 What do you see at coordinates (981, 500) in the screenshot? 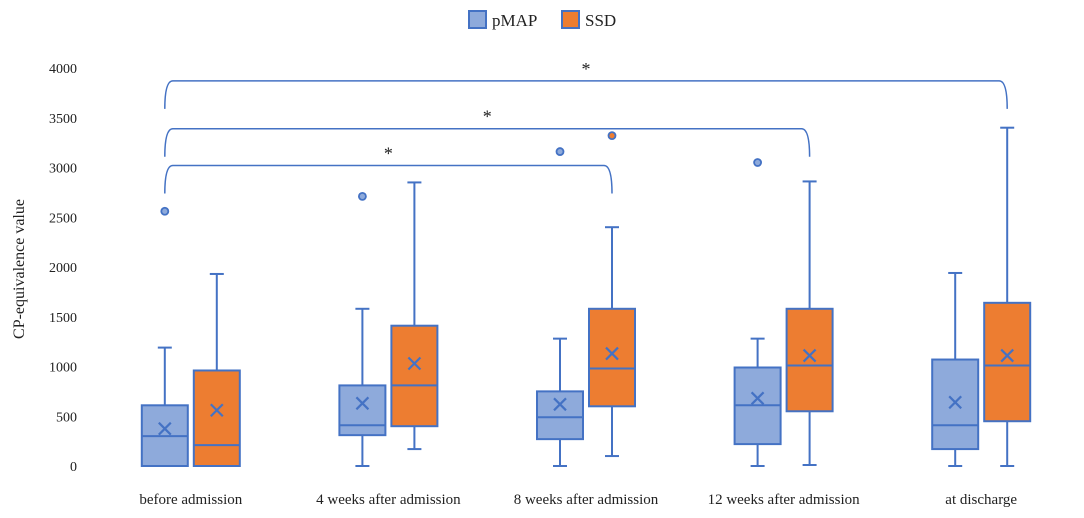
I see `x-tick-label: at discharge` at bounding box center [981, 500].